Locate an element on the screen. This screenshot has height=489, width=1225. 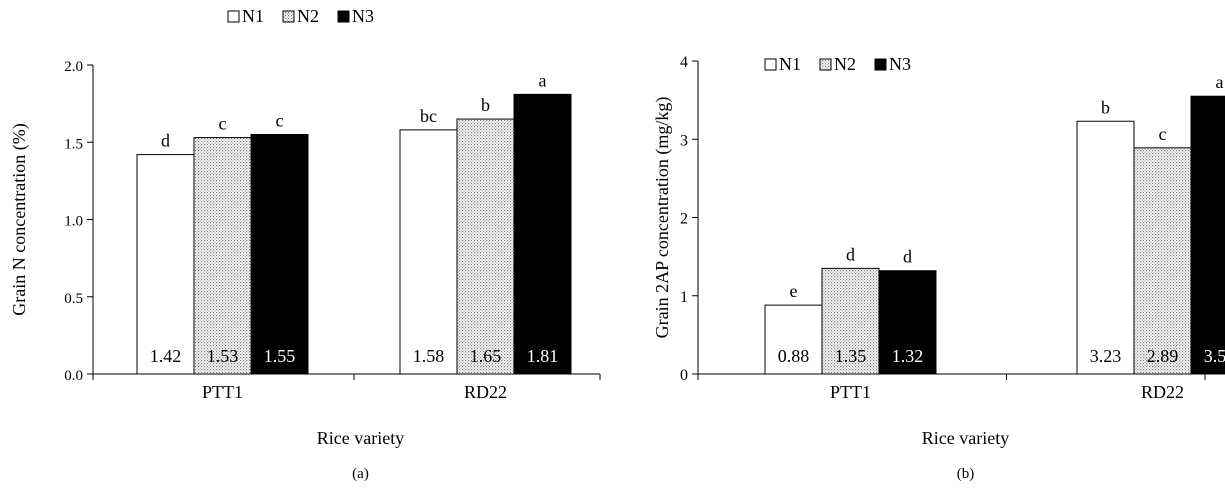
bar-value-label: 3.55 is located at coordinates (1214, 356).